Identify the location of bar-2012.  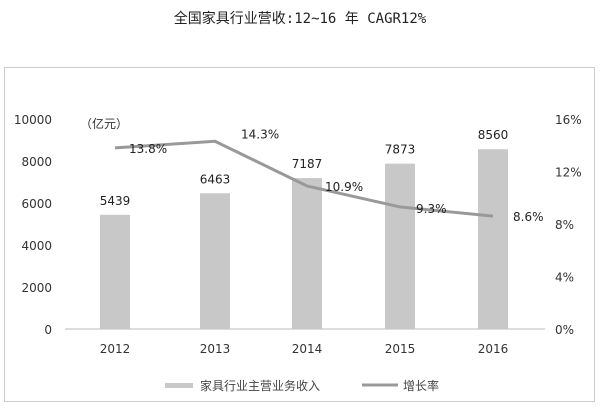
(115, 271).